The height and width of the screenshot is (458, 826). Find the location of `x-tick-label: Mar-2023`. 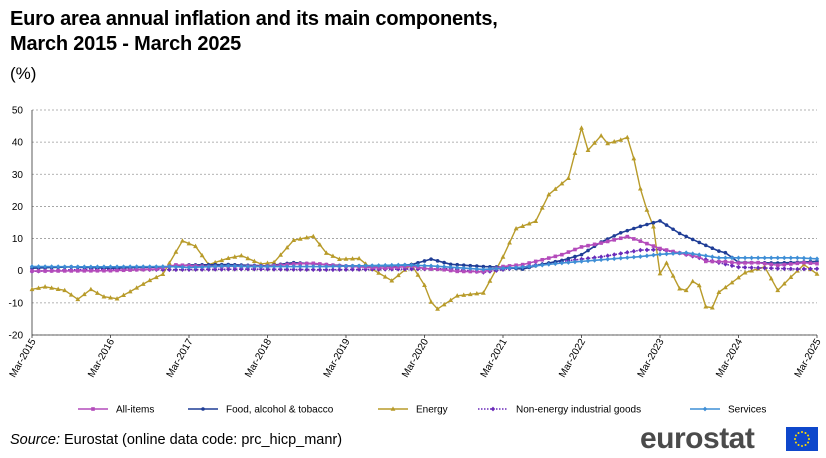

x-tick-label: Mar-2023 is located at coordinates (651, 358).